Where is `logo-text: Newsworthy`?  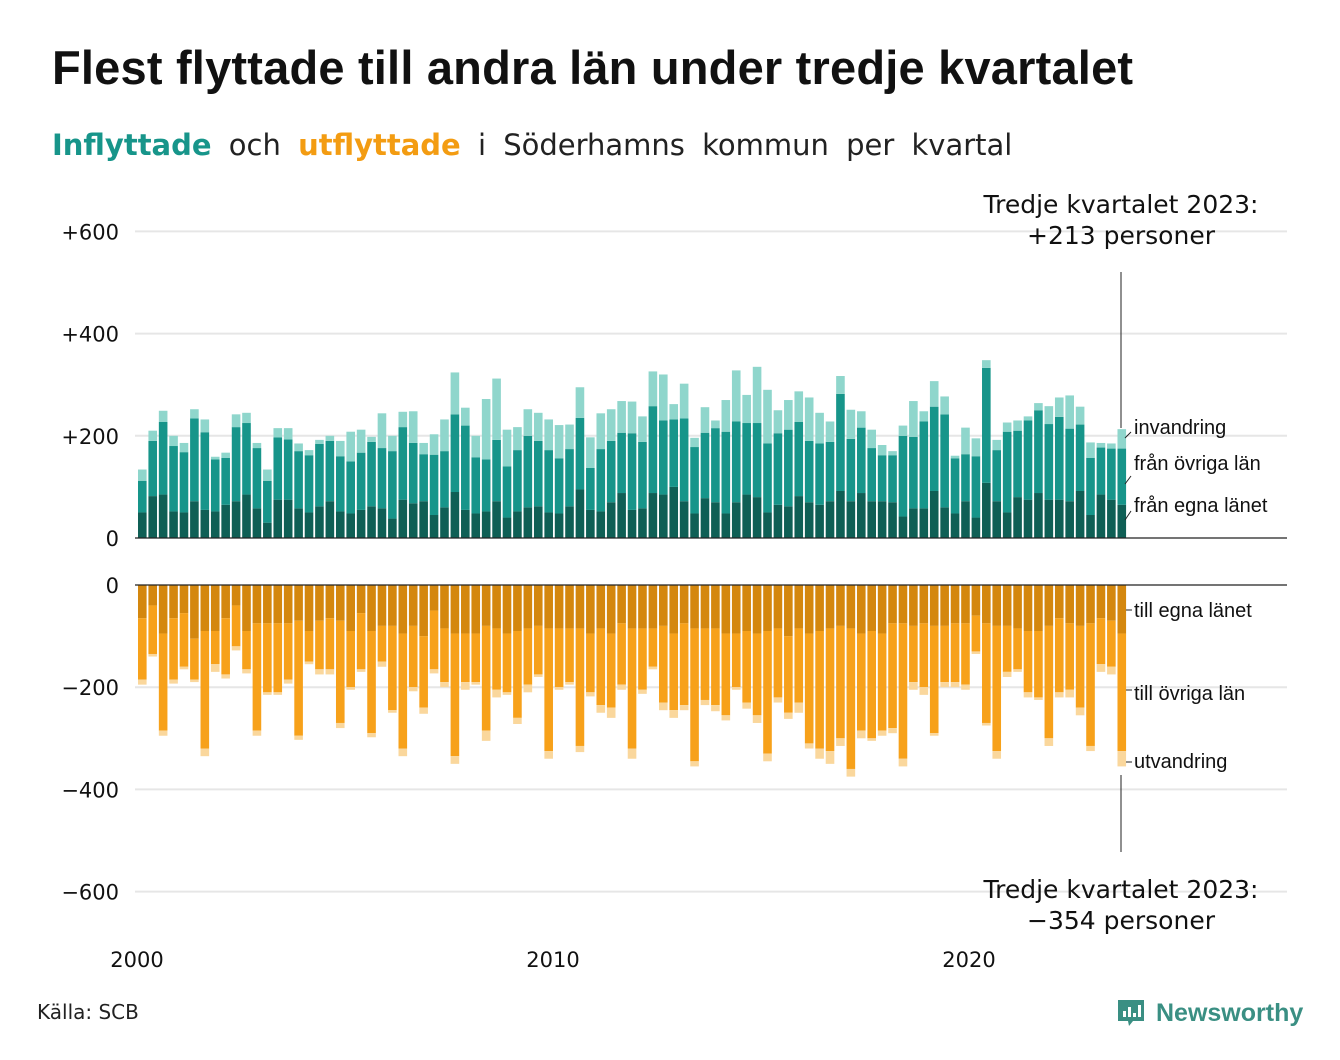 logo-text: Newsworthy is located at coordinates (1230, 1012).